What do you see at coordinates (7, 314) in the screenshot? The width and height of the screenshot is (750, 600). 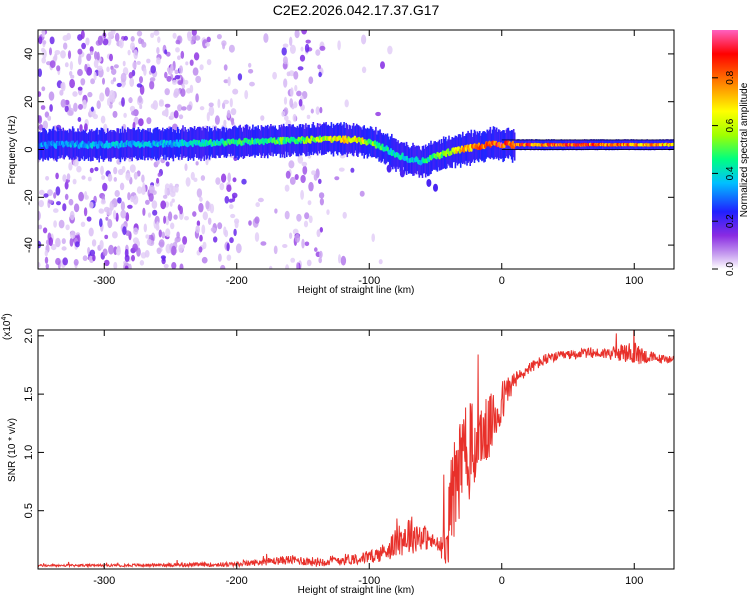 I see `snr-y-multiplier-close: )` at bounding box center [7, 314].